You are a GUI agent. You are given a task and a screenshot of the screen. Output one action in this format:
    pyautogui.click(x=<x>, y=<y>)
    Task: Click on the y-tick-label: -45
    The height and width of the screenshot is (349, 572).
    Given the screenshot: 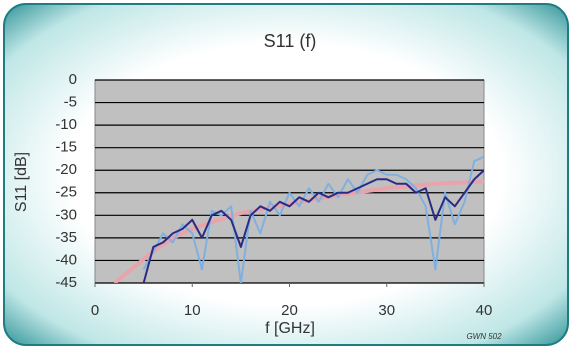 What is the action you would take?
    pyautogui.click(x=66, y=282)
    